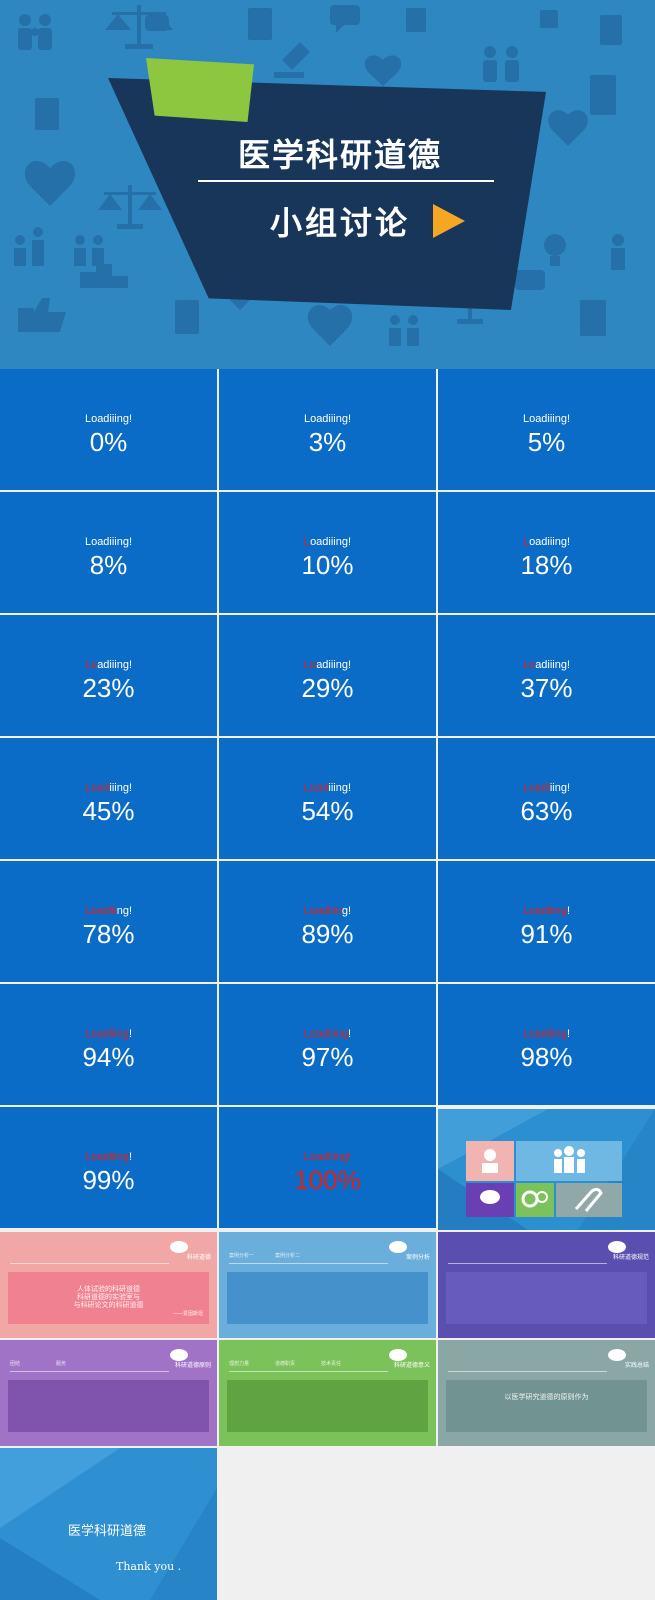 This screenshot has height=1600, width=655. What do you see at coordinates (292, 60) in the screenshot?
I see `pencil-icon` at bounding box center [292, 60].